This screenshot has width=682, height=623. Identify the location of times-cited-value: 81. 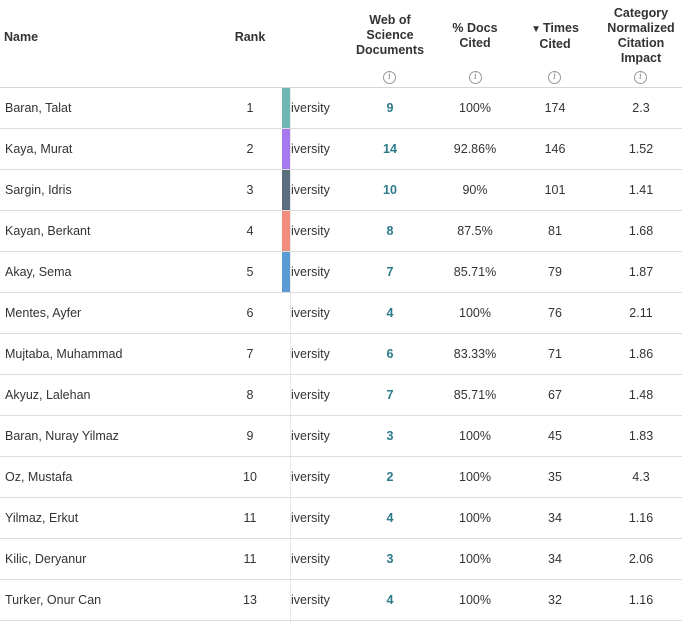
(555, 231).